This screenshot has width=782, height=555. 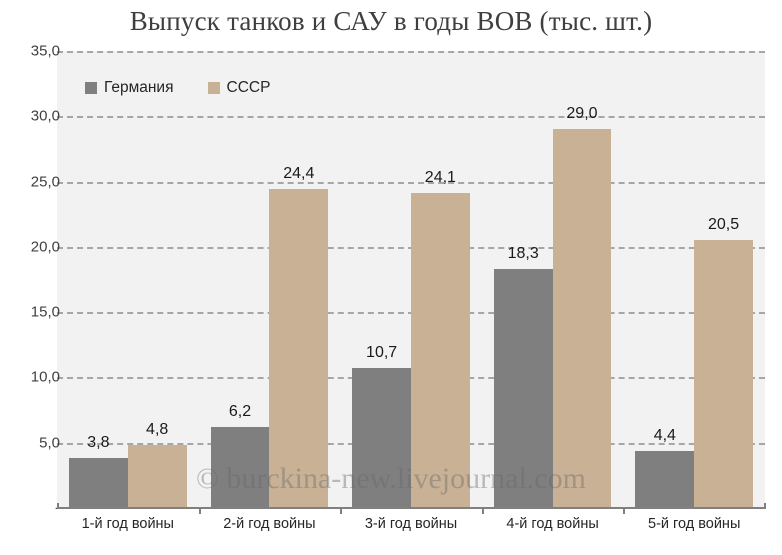 I want to click on x-axis-label-5: 5-й год войны, so click(x=694, y=524).